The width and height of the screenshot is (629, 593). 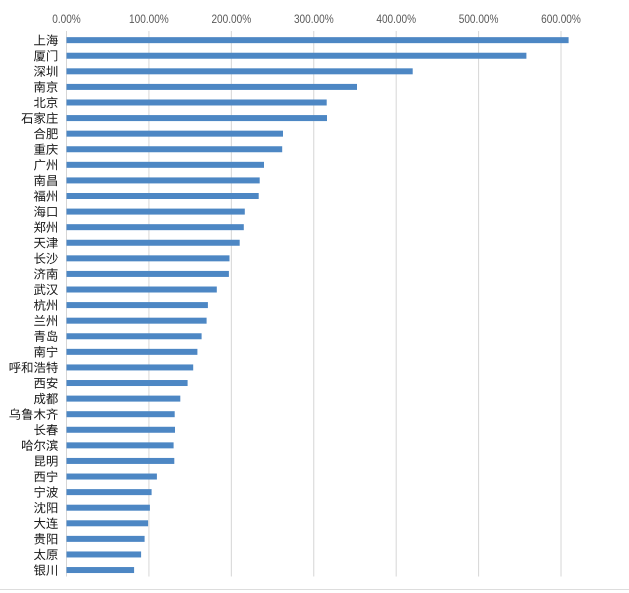 What do you see at coordinates (396, 19) in the screenshot?
I see `svg-text: 400.00%` at bounding box center [396, 19].